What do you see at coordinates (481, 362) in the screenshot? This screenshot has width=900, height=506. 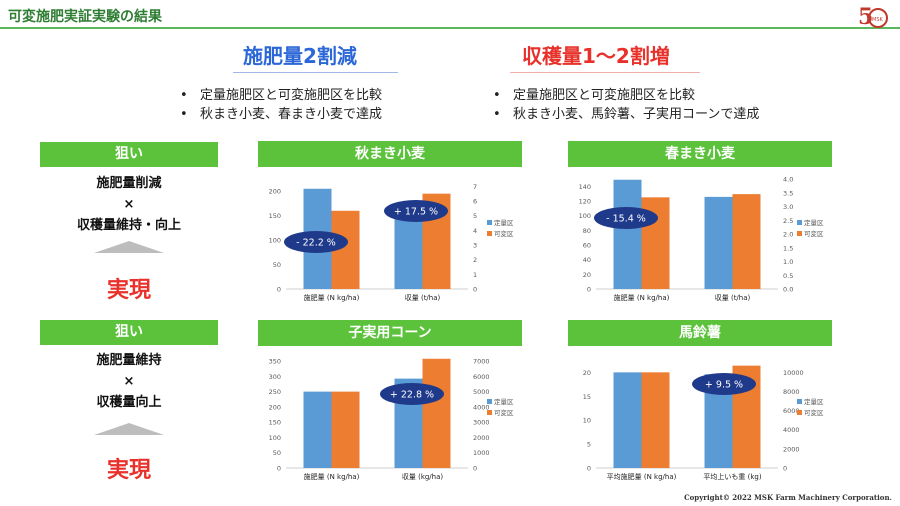 I see `right-axis-tick: 7000` at bounding box center [481, 362].